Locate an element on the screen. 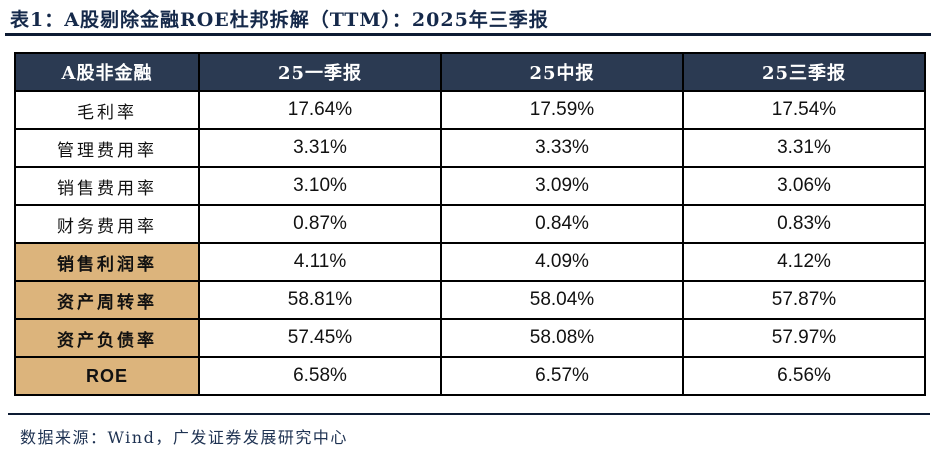 This screenshot has height=450, width=936. header-cell-period: 25一季报 is located at coordinates (320, 72).